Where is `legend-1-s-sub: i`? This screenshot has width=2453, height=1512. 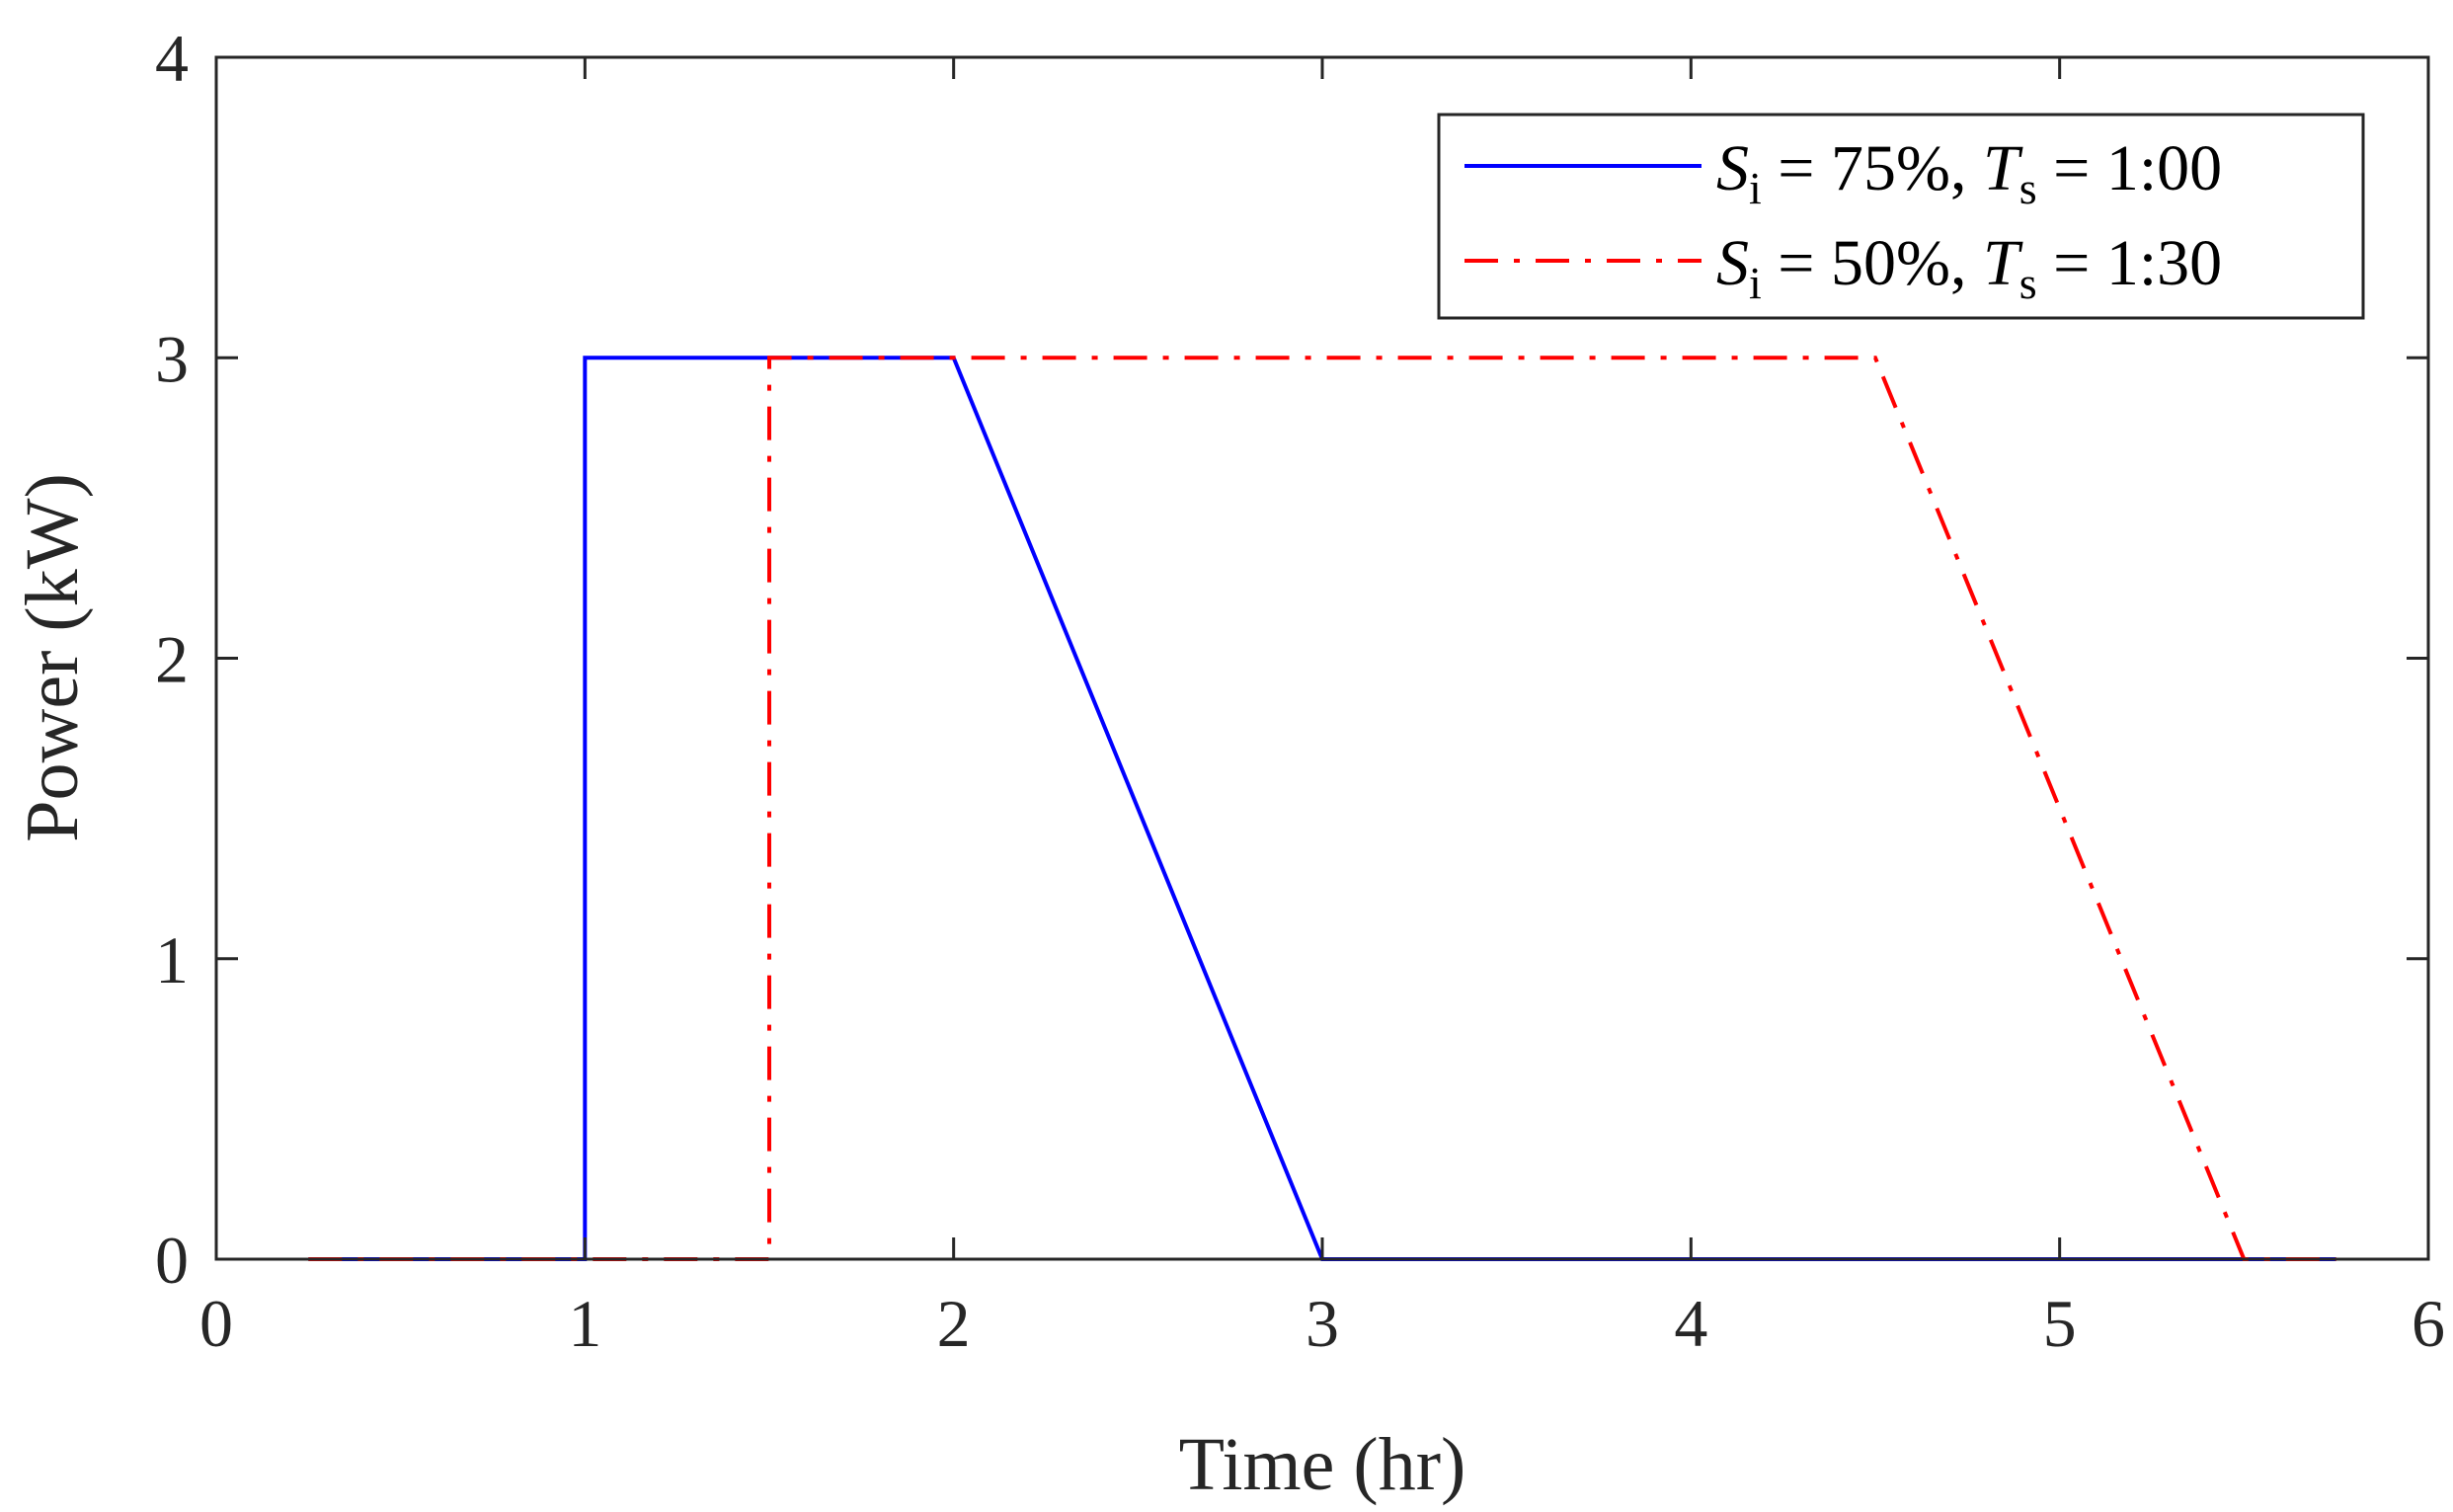 legend-1-s-sub: i is located at coordinates (1755, 283).